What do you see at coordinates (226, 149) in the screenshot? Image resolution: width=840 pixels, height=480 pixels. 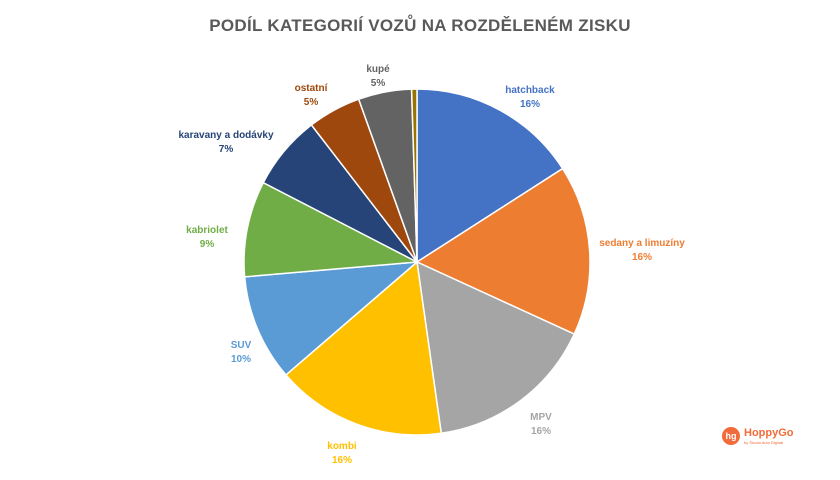 I see `slice-value-label: 7%` at bounding box center [226, 149].